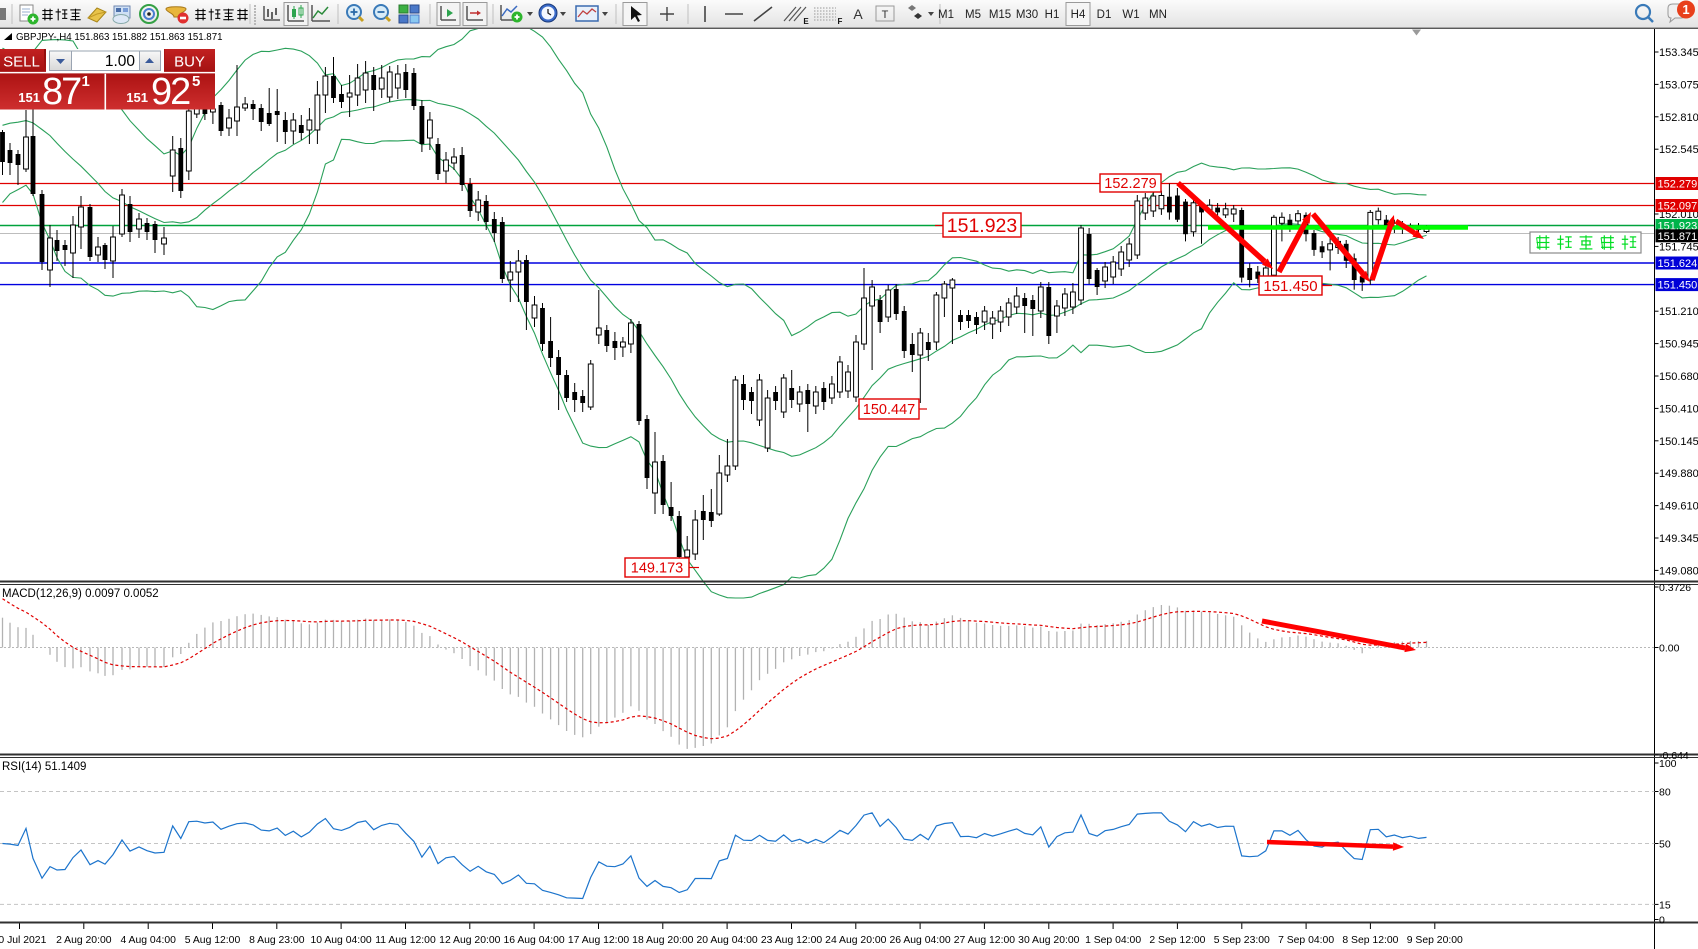 This screenshot has width=1698, height=949. I want to click on svg-text: 100, so click(1668, 764).